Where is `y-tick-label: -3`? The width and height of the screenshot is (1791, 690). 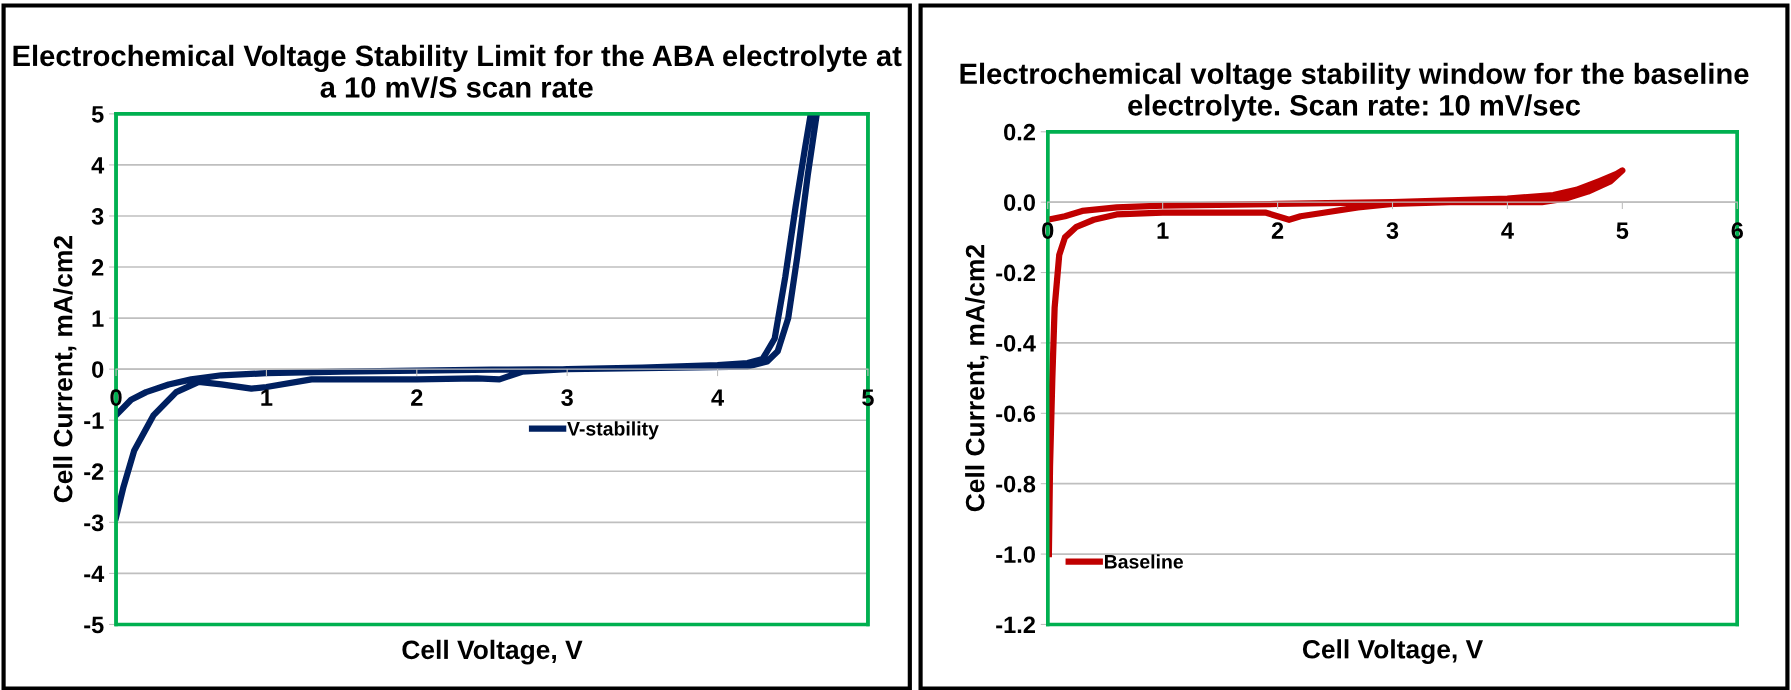
y-tick-label: -3 is located at coordinates (94, 523).